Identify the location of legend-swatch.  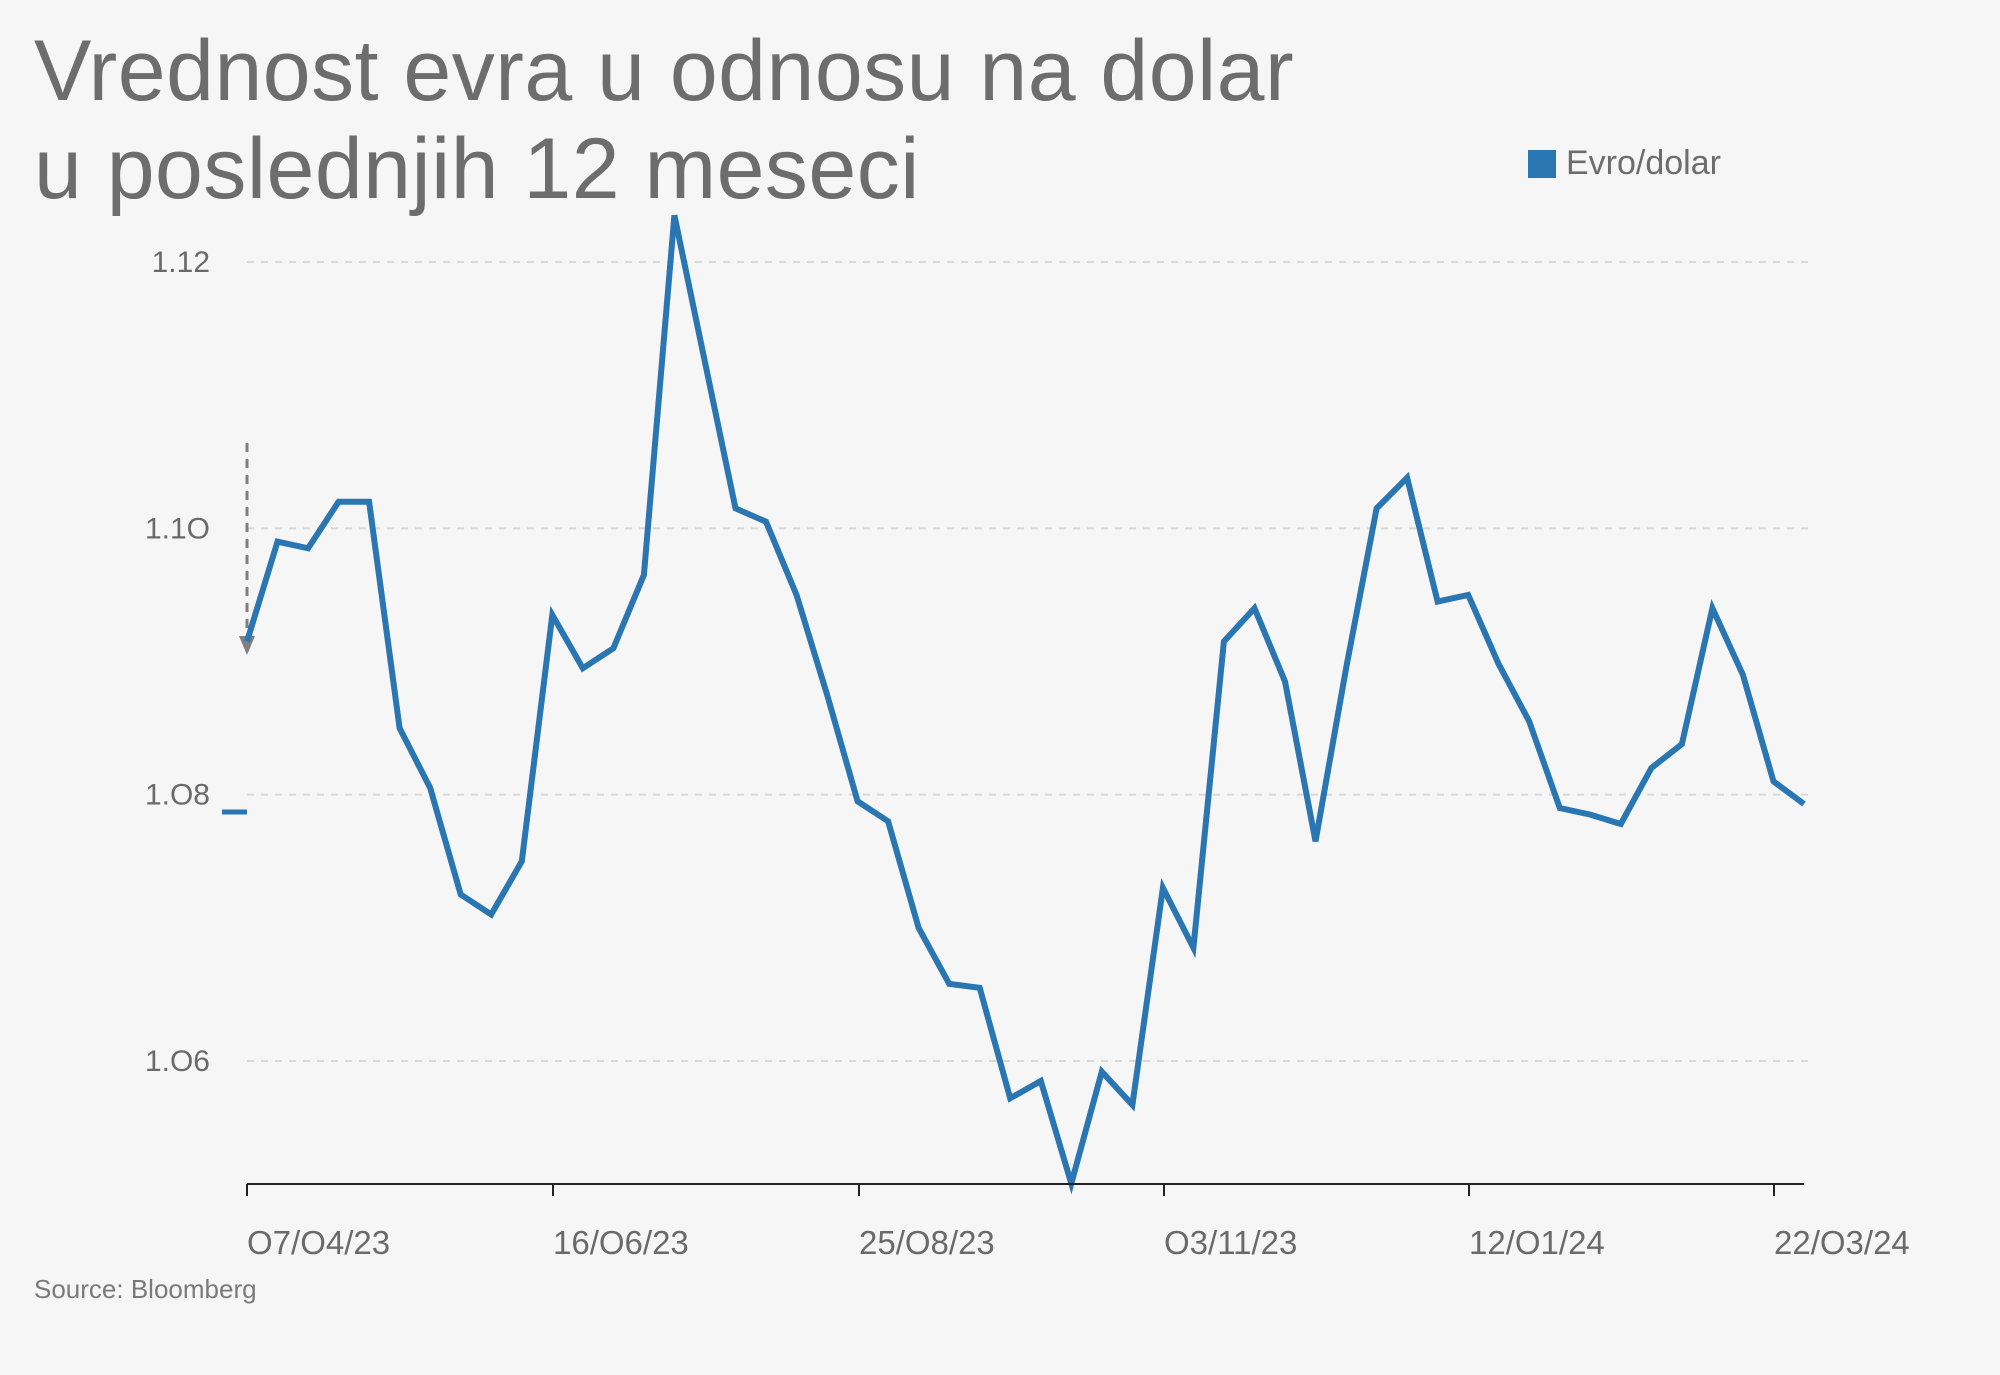
(1542, 163).